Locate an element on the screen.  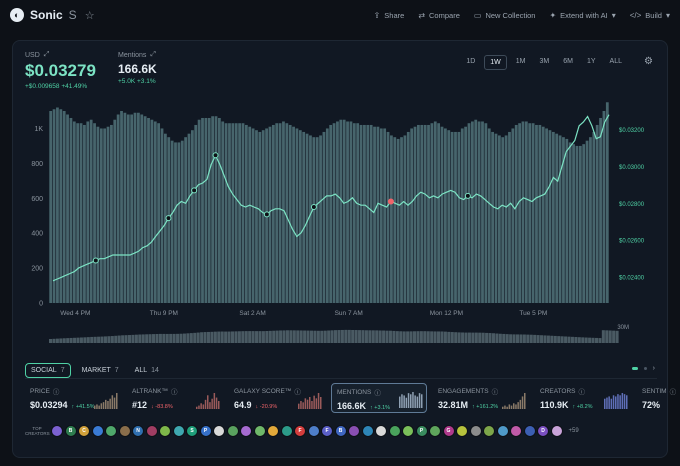
toolbar-action-compare: ⇄ Compare is located at coordinates (439, 15).